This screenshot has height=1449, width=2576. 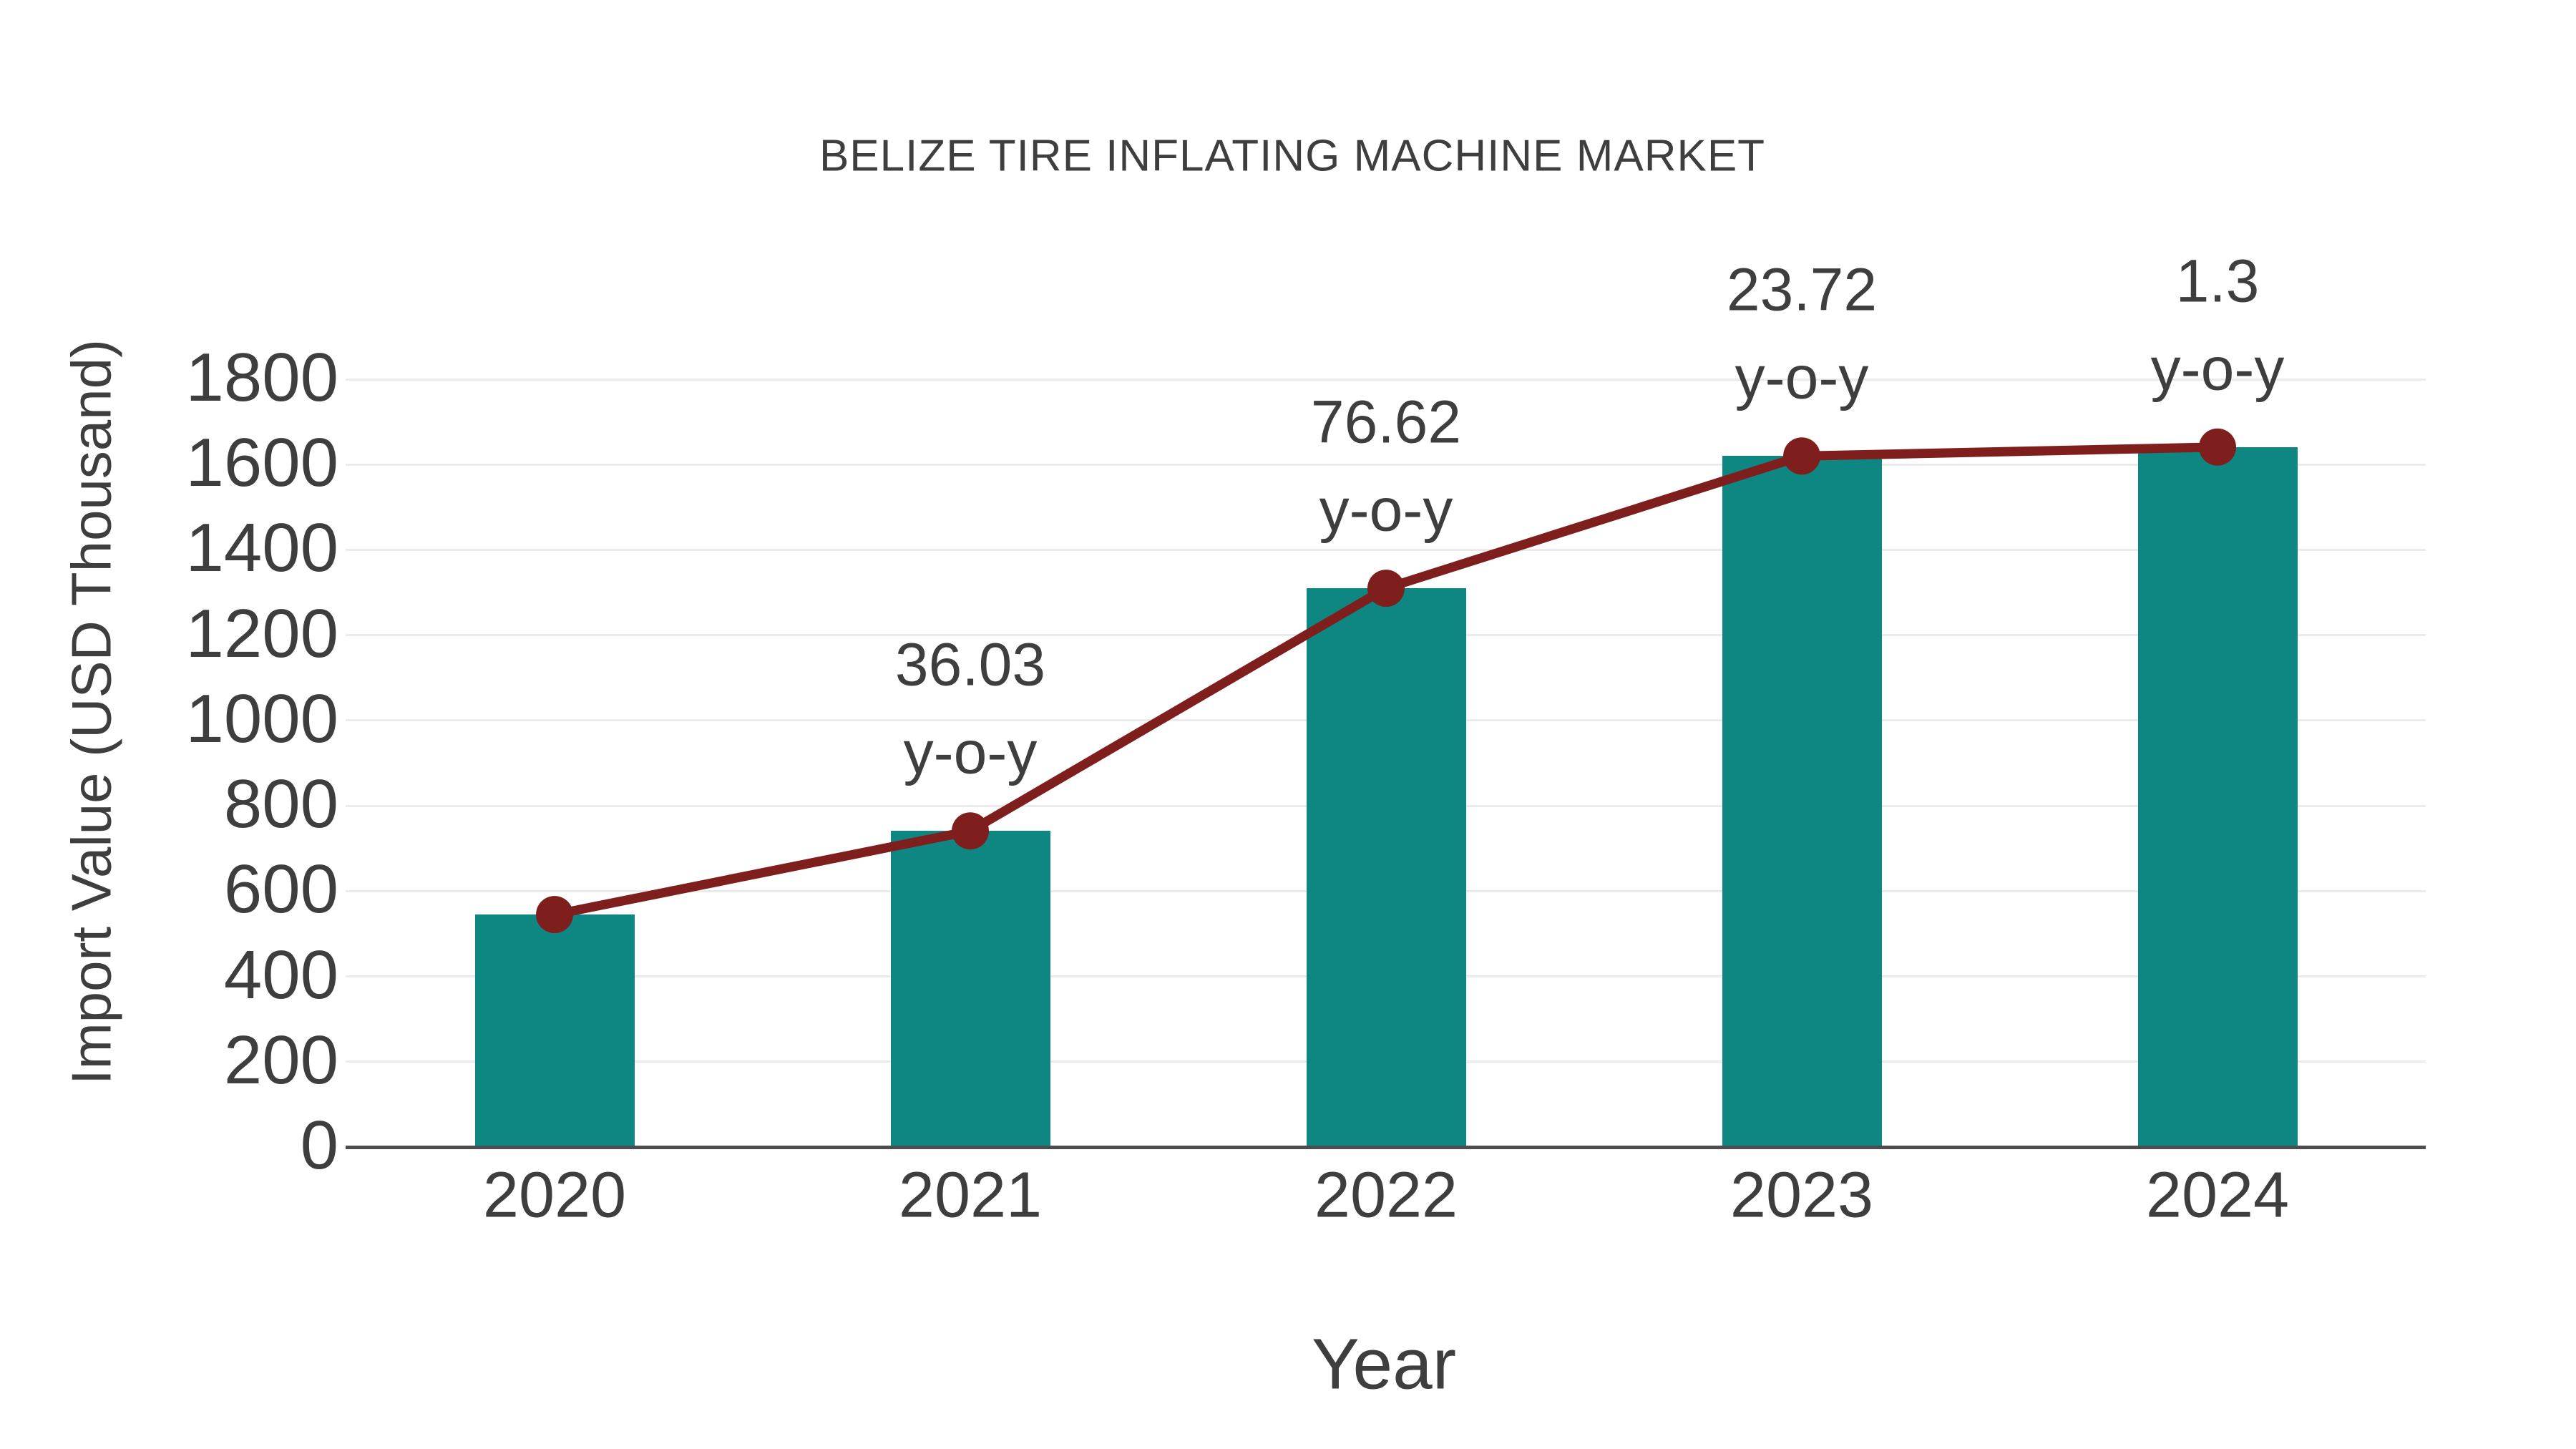 I want to click on annotation-yoy-2023: y-o-y, so click(x=1802, y=377).